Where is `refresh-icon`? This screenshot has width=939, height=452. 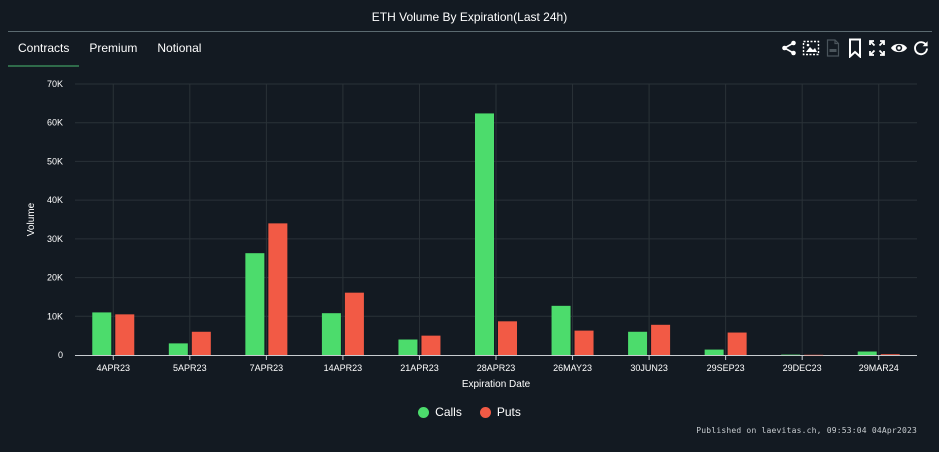
refresh-icon is located at coordinates (921, 48).